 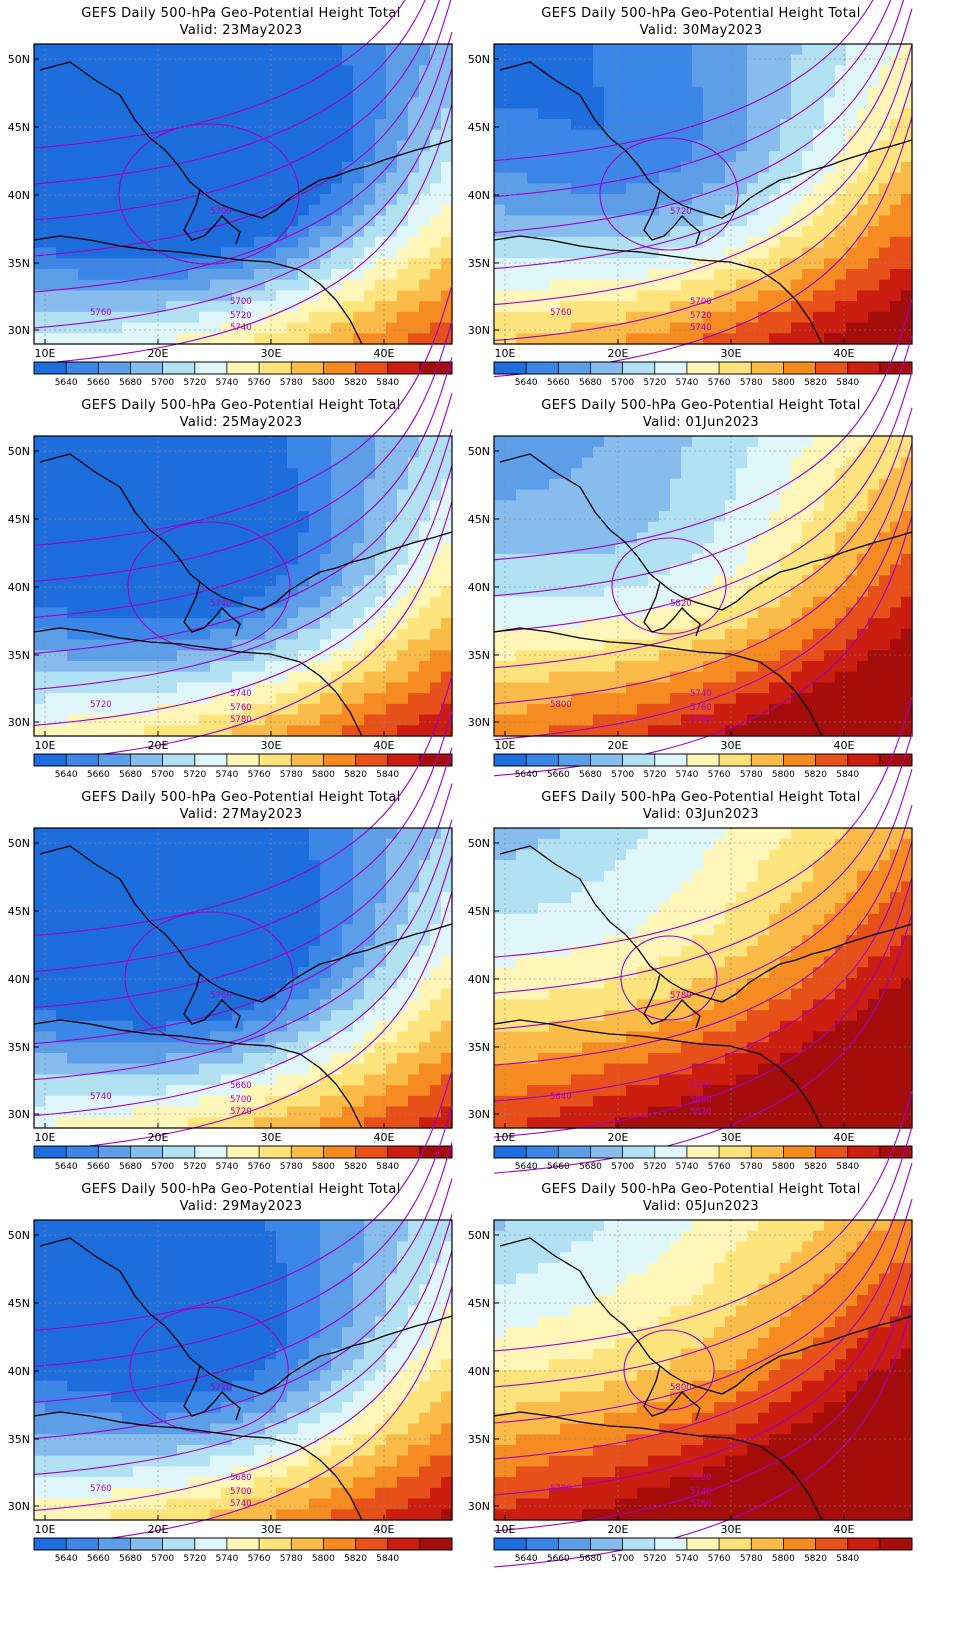 I want to click on graticule, so click(x=243, y=194).